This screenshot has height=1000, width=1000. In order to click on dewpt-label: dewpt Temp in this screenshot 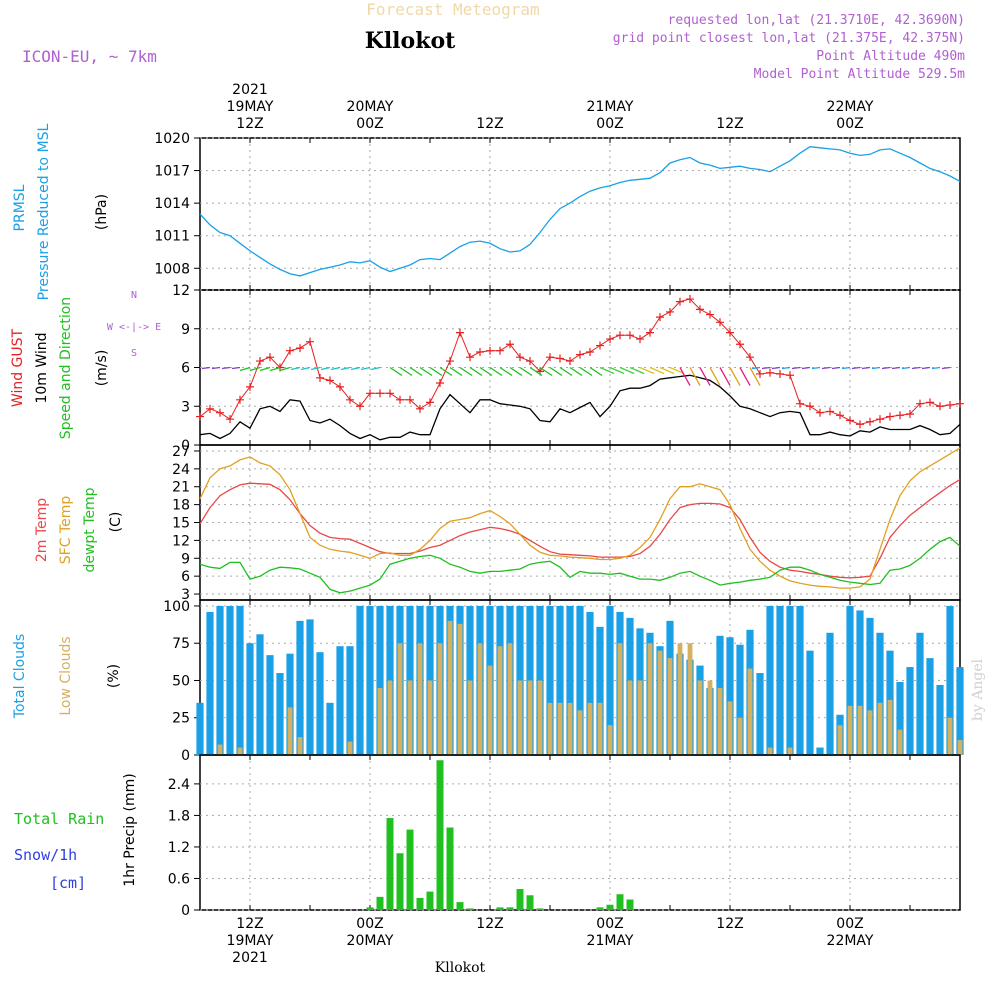, I will do `click(90, 529)`.